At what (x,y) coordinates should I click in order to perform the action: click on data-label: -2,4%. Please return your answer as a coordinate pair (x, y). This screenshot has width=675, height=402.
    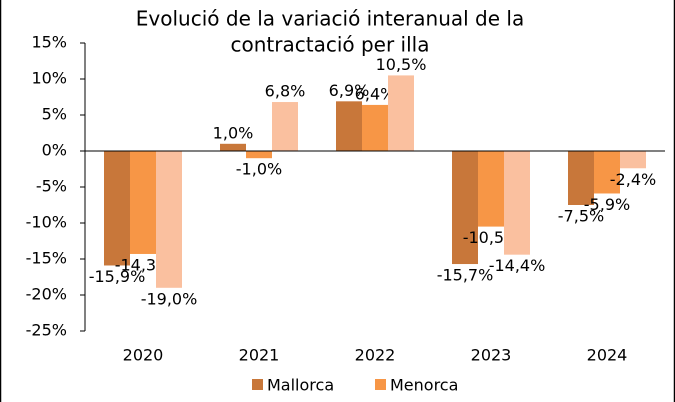
    Looking at the image, I should click on (633, 179).